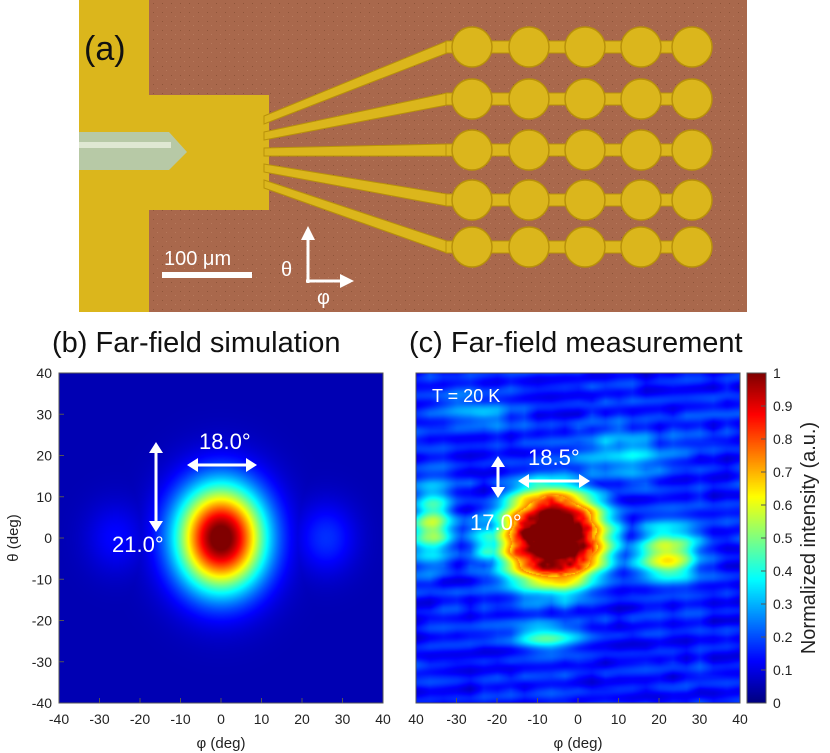  Describe the element at coordinates (756, 538) in the screenshot. I see `colorbar` at that location.